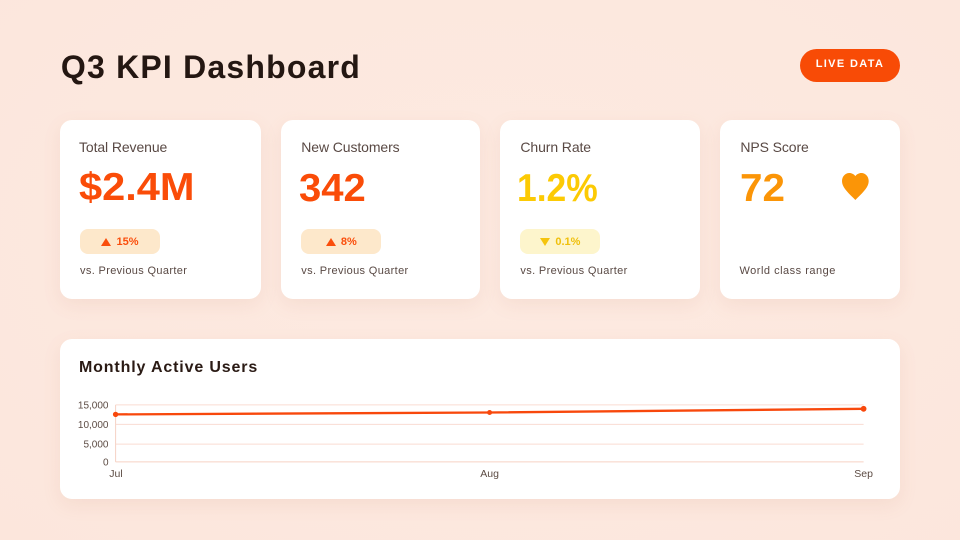 The width and height of the screenshot is (960, 540). I want to click on svg-text: Sep, so click(864, 474).